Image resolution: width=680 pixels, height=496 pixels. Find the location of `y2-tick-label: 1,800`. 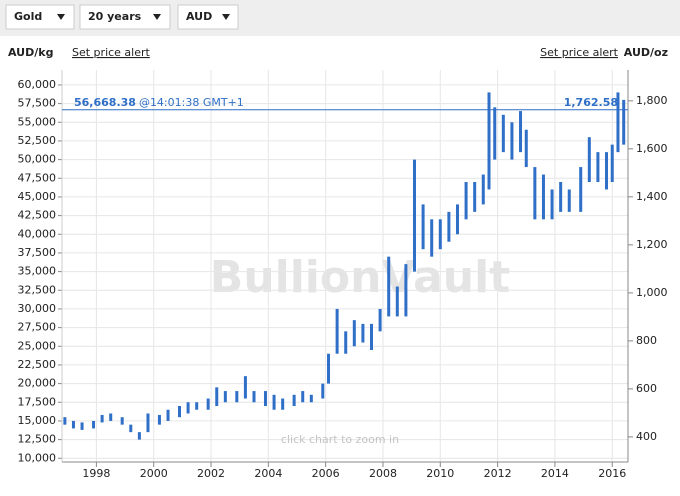

y2-tick-label: 1,800 is located at coordinates (652, 100).